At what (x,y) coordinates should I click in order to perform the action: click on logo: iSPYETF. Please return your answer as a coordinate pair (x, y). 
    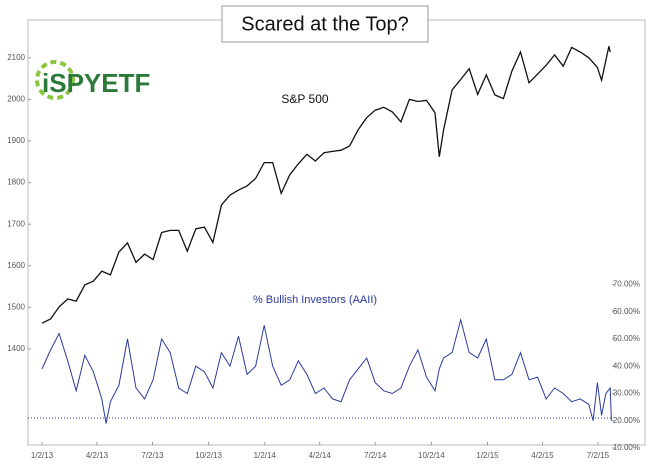
    Looking at the image, I should click on (96, 83).